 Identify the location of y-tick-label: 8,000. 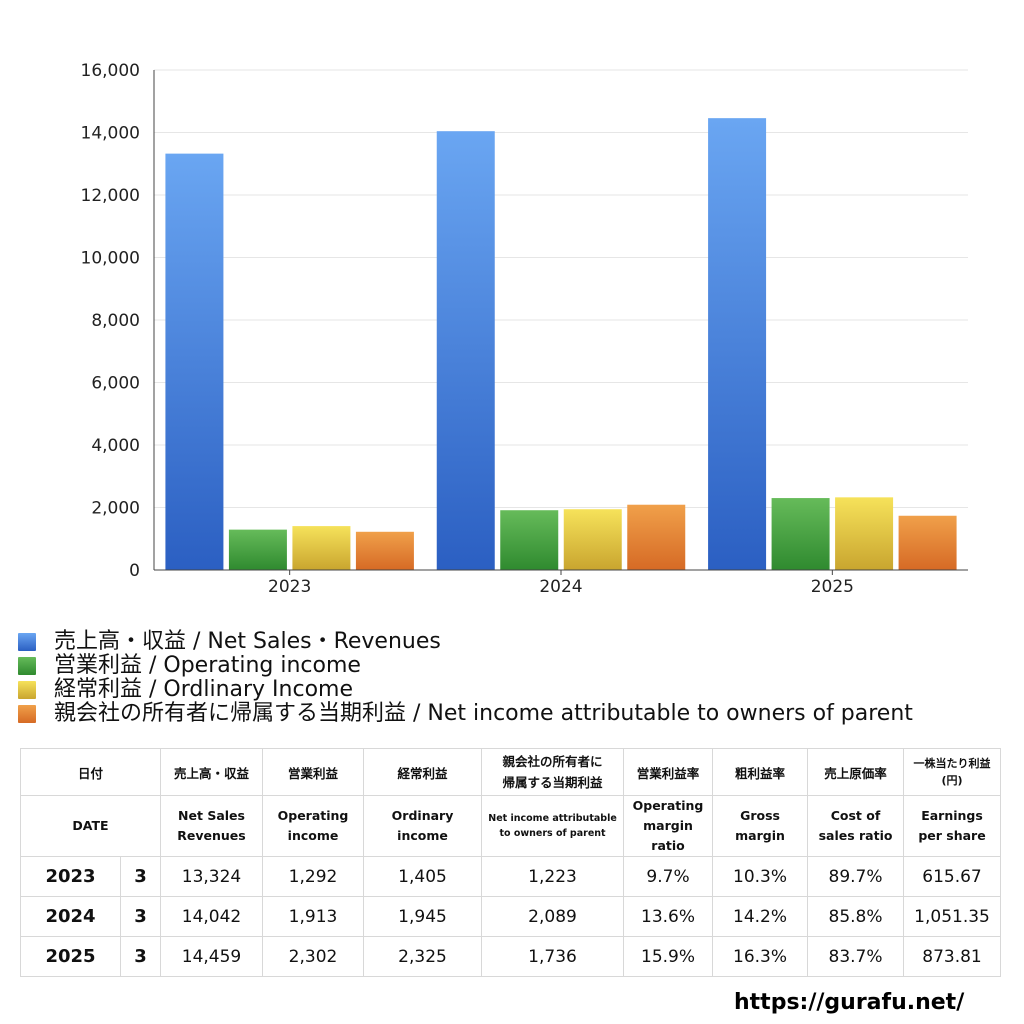
(115, 321).